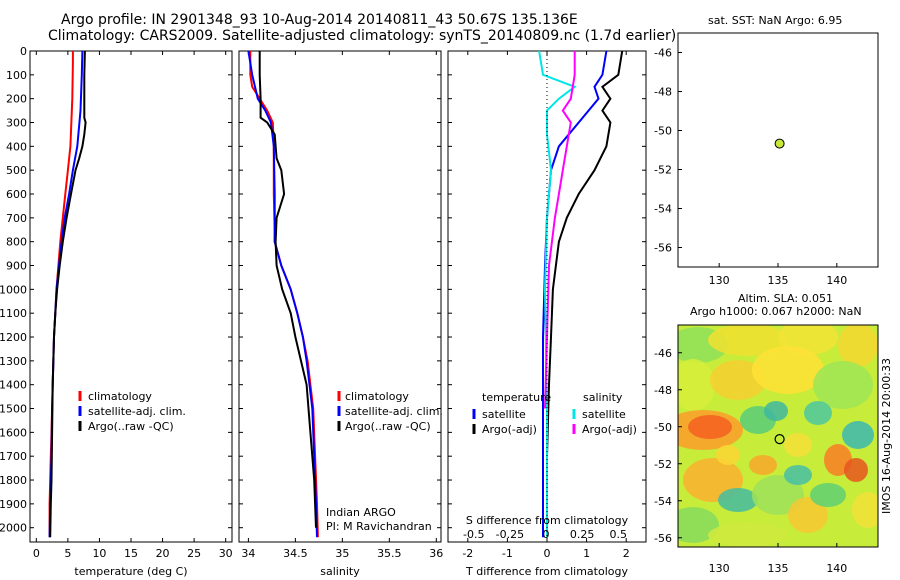 This screenshot has width=900, height=580. I want to click on depth-tick-label: 0, so click(23, 51).